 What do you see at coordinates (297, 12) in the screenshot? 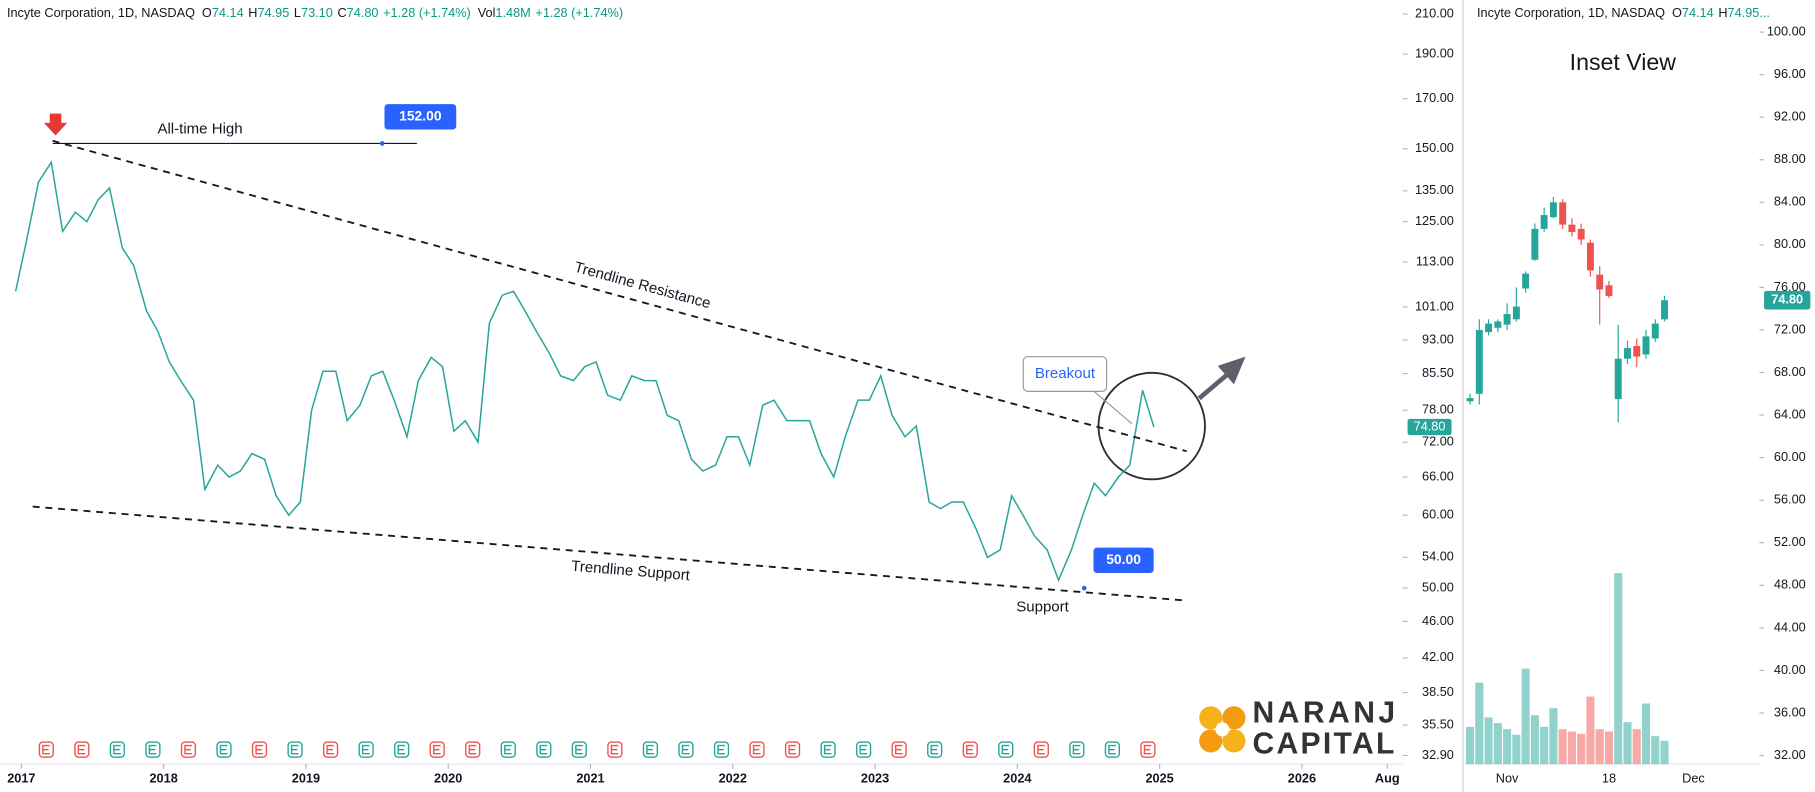
I see `ohlc-key: L` at bounding box center [297, 12].